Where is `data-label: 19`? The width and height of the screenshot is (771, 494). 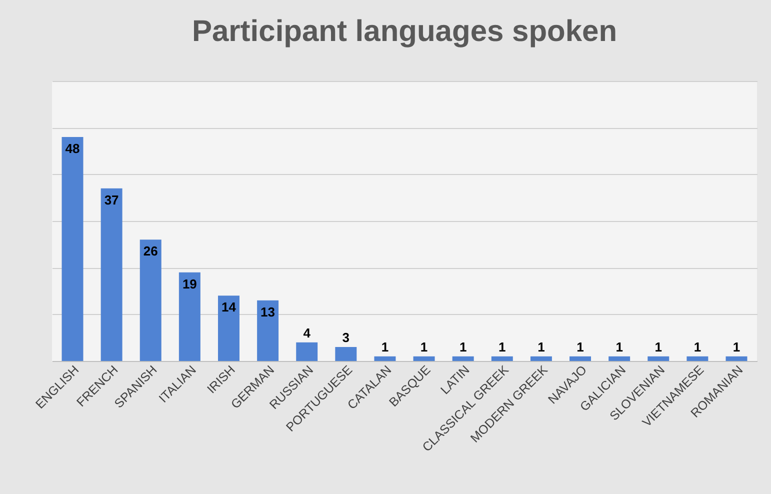
data-label: 19 is located at coordinates (189, 284).